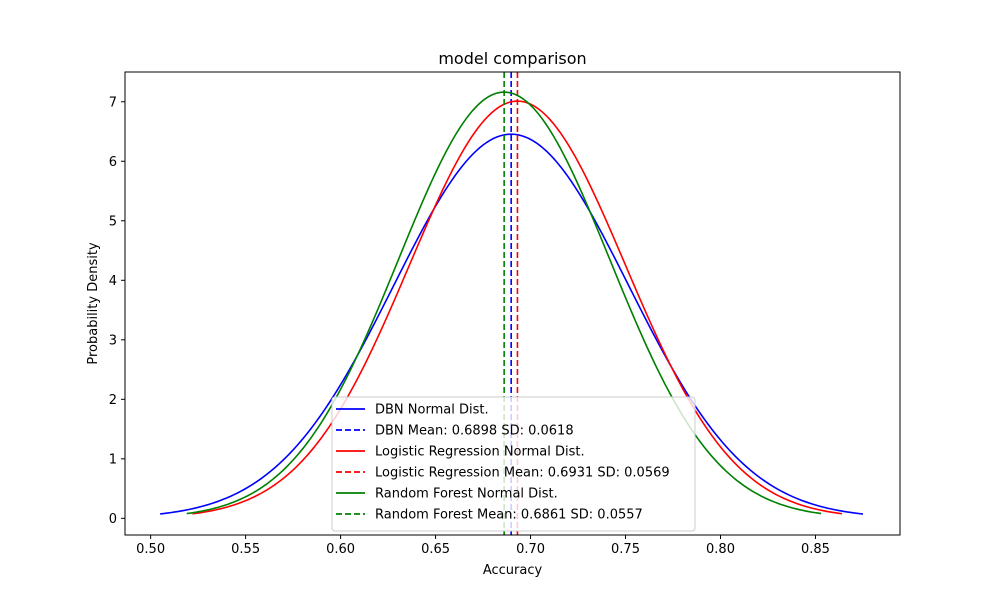  What do you see at coordinates (513, 570) in the screenshot?
I see `x-axis-label: Accuracy` at bounding box center [513, 570].